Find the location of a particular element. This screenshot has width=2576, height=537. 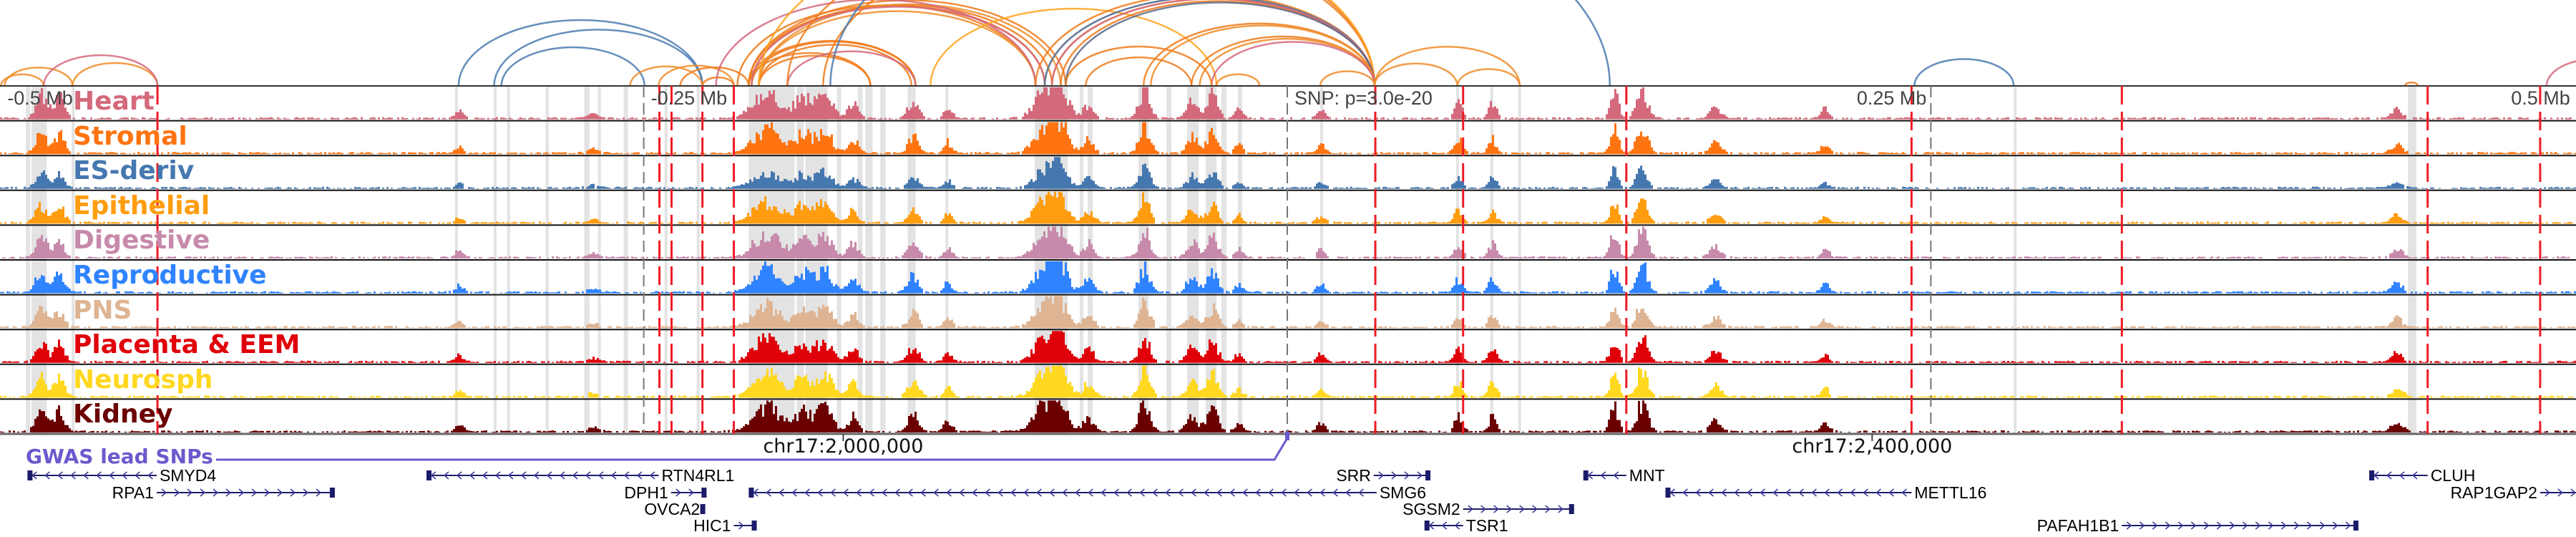

track-label-epithelial: Epithelial is located at coordinates (141, 205).